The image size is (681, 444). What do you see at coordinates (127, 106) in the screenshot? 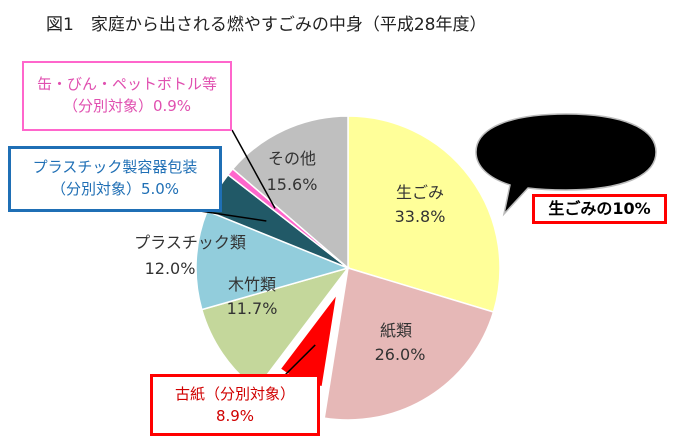
I see `callout-can-sub: （分別対象）0.9%` at bounding box center [127, 106].